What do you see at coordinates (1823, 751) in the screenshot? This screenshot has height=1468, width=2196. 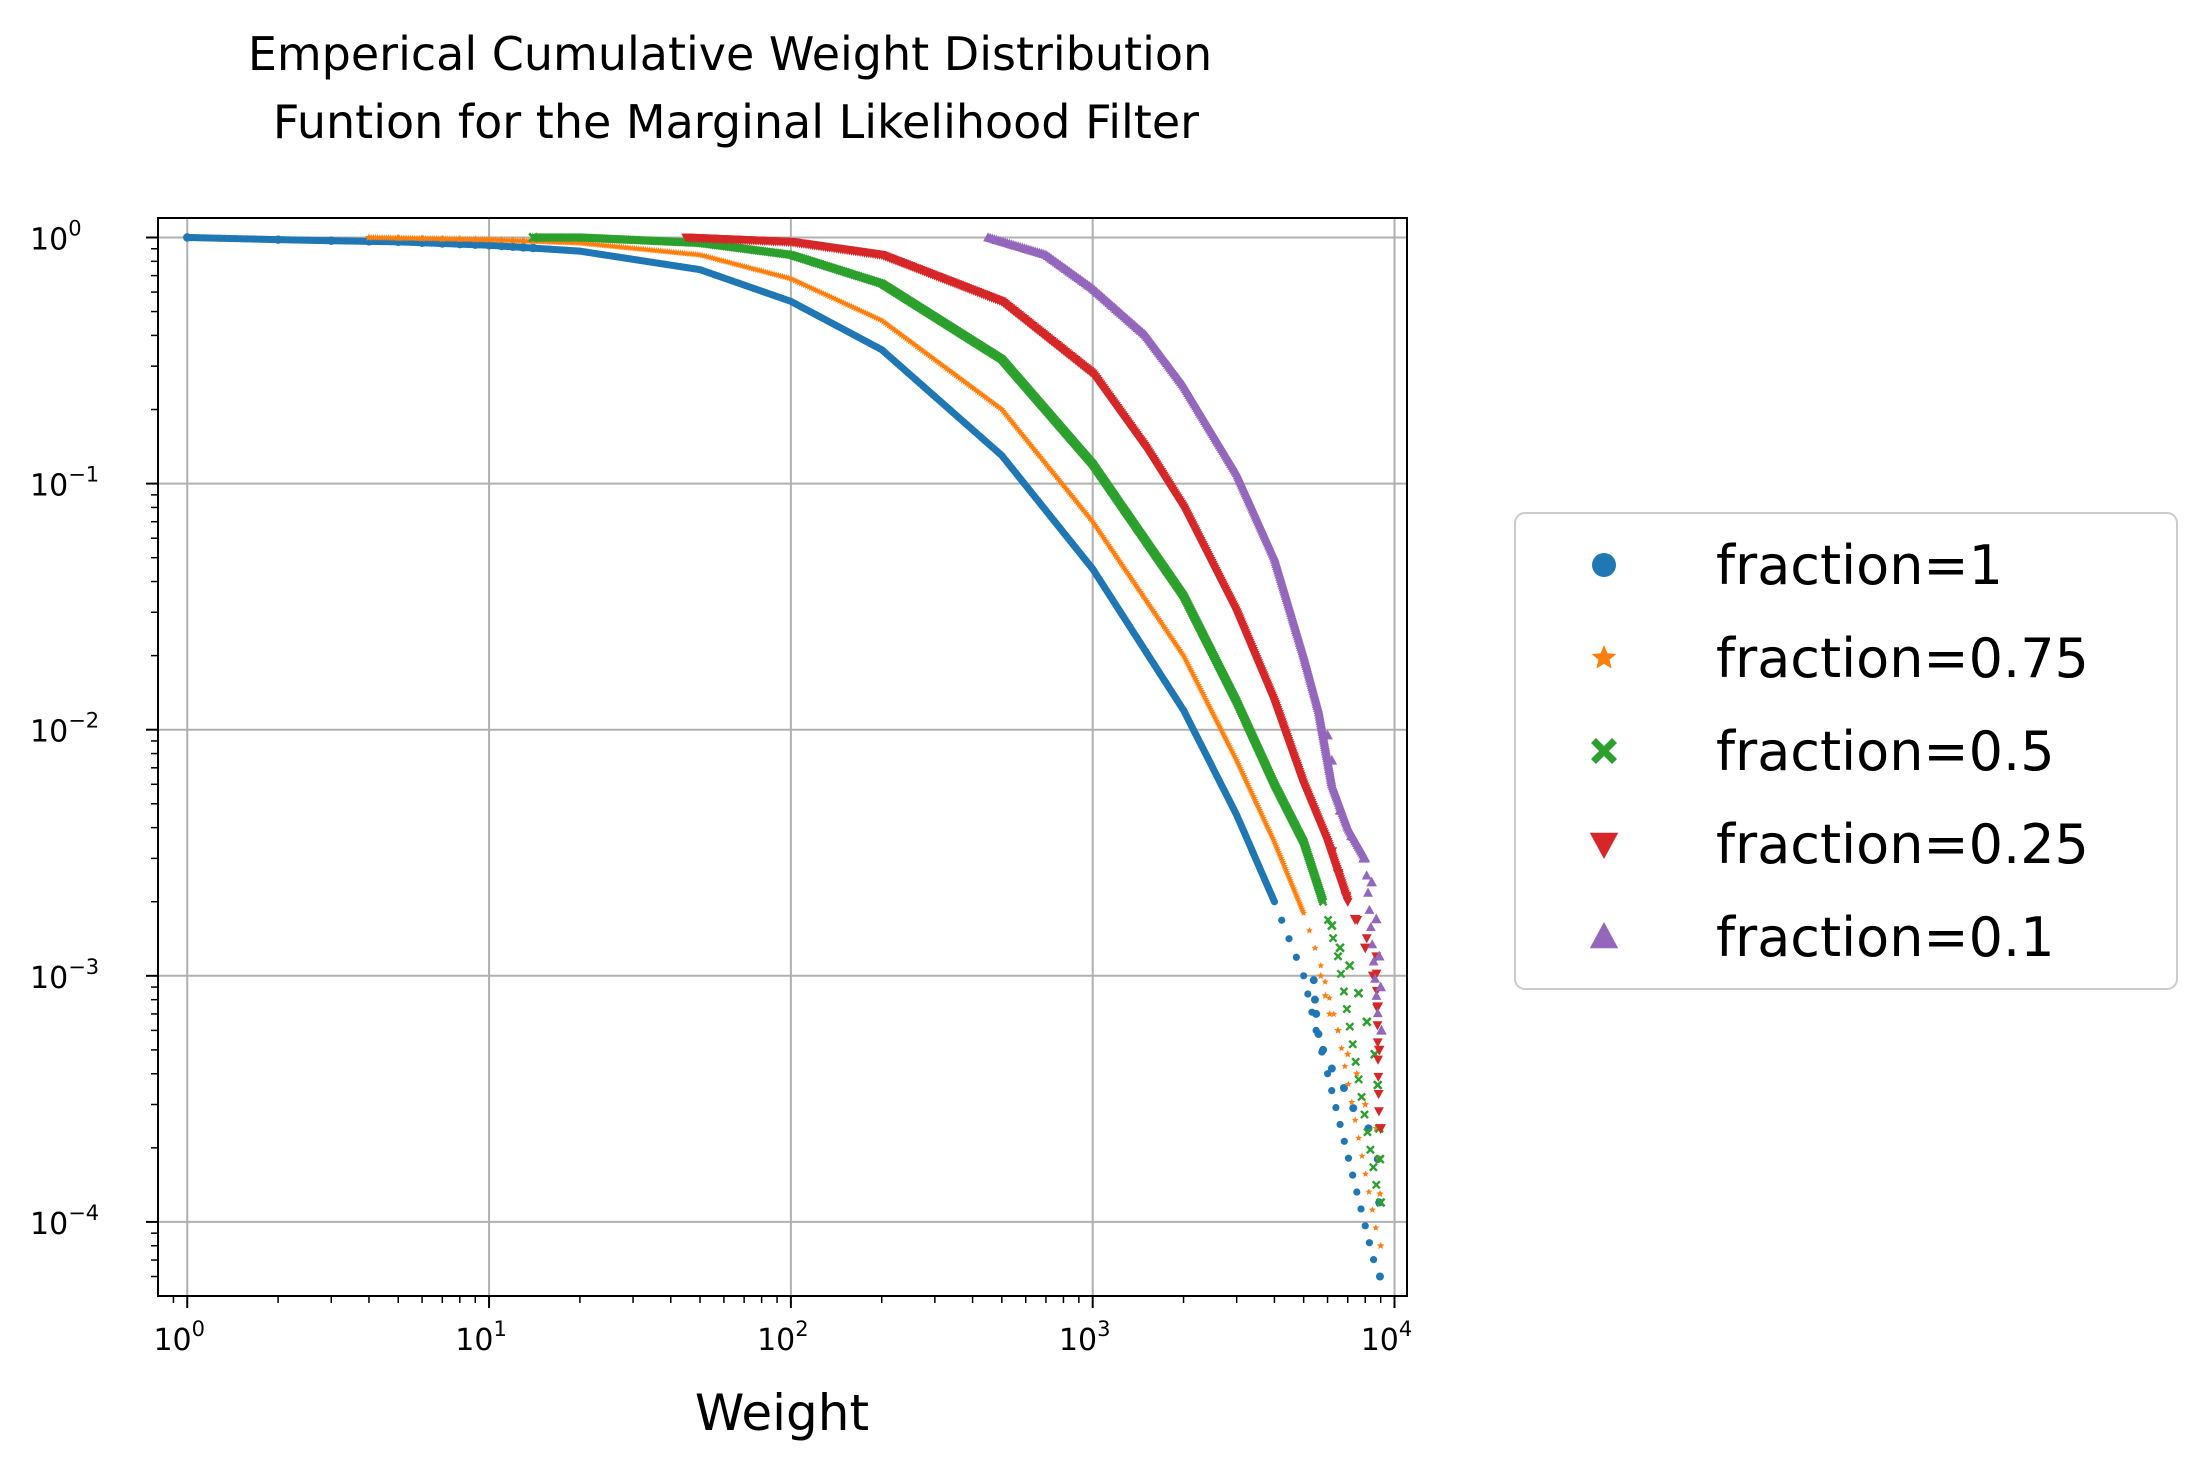 I see `legend-item-2: fraction=0.5` at bounding box center [1823, 751].